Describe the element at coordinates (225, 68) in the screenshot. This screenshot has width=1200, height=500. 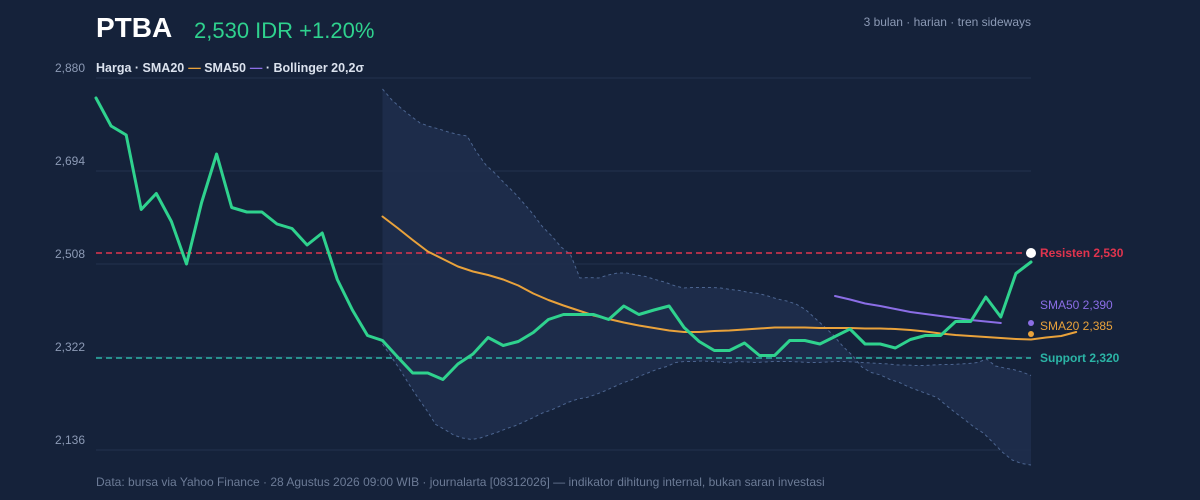
I see `legend-sma50: SMA50` at that location.